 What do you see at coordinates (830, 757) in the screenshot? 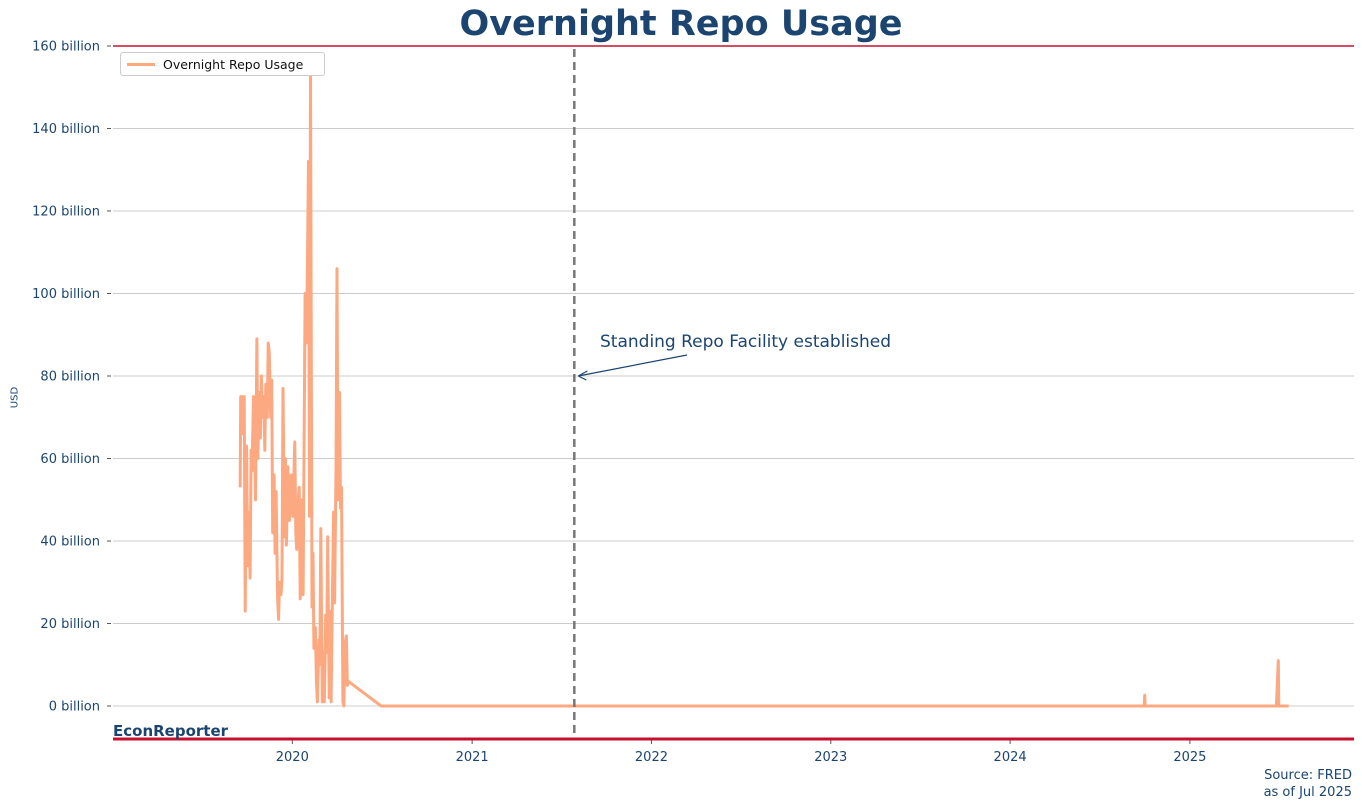
I see `x-tick-label: 2023` at bounding box center [830, 757].